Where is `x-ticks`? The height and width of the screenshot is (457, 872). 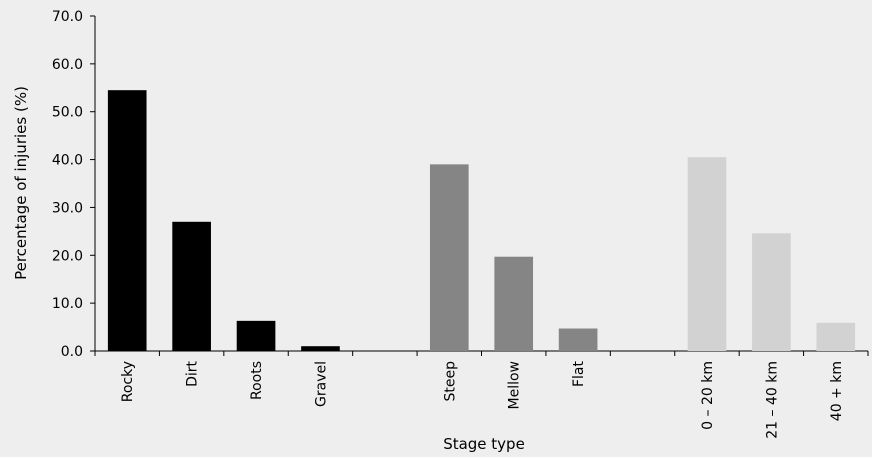
x-ticks is located at coordinates (481, 353).